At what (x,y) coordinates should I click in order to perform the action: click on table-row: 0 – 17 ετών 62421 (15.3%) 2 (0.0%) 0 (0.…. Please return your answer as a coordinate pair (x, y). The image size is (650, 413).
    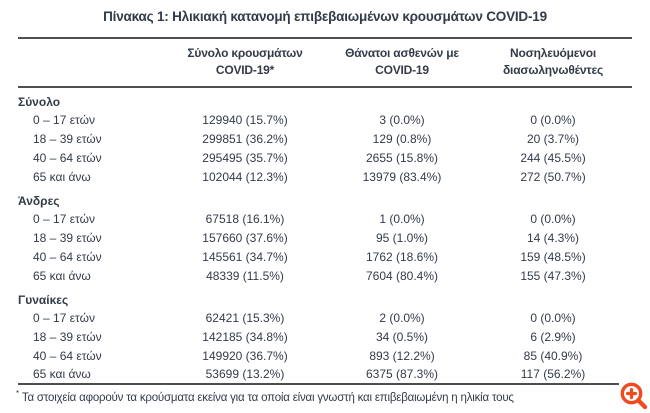
    Looking at the image, I should click on (325, 317).